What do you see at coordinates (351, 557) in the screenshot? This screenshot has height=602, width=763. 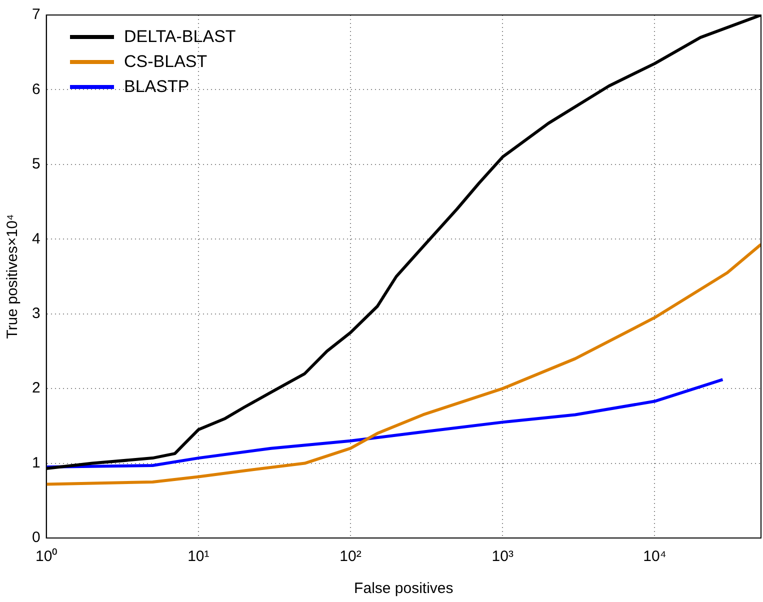 I see `x-tick-label: 10²` at bounding box center [351, 557].